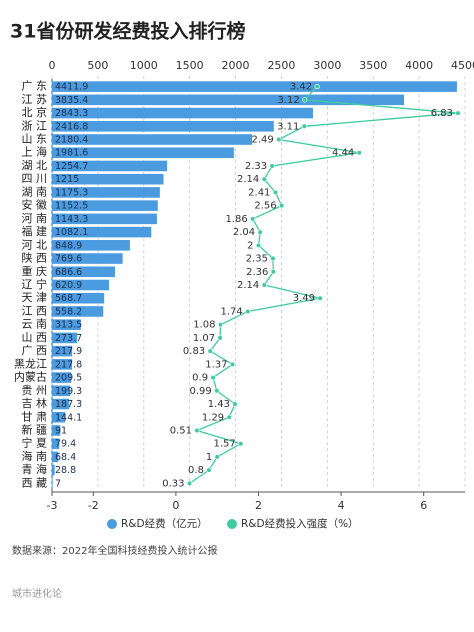 This screenshot has width=474, height=632. What do you see at coordinates (35, 231) in the screenshot?
I see `category-label: 福 建` at bounding box center [35, 231].